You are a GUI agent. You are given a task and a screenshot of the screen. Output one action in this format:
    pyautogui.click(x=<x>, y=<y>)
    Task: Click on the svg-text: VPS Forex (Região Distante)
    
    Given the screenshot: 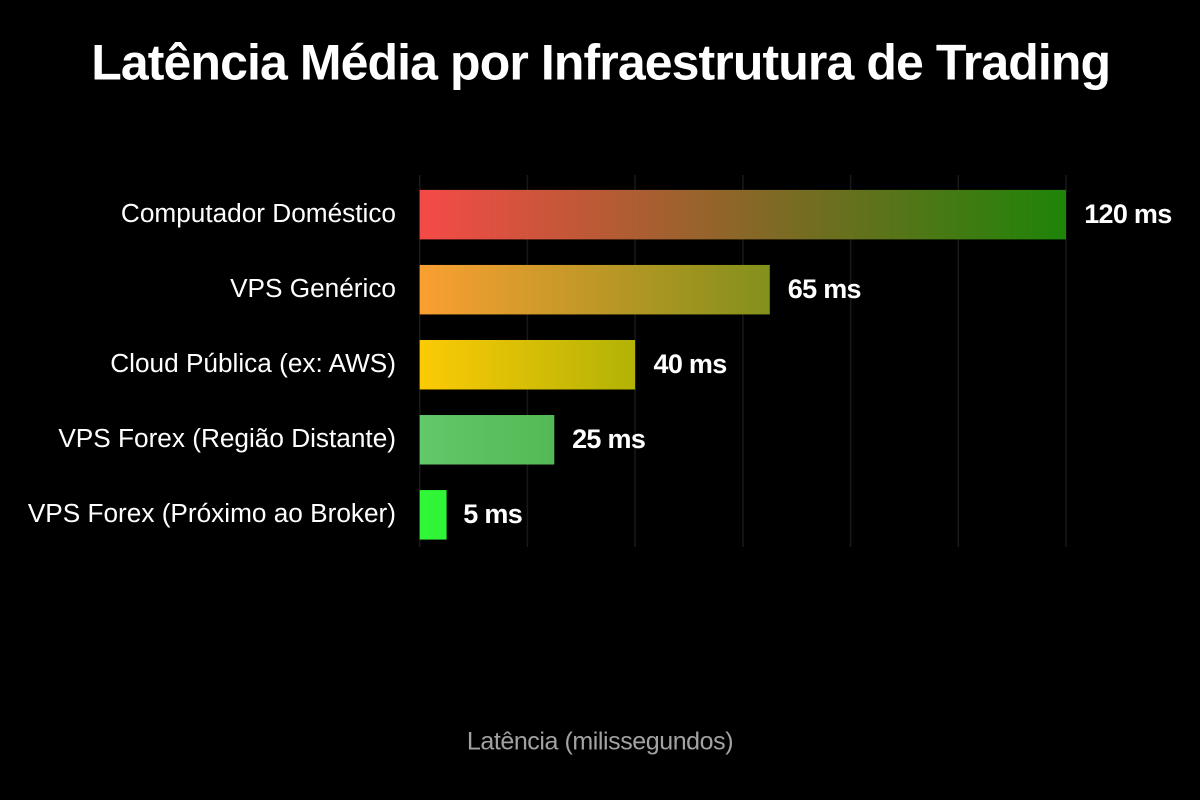 What is the action you would take?
    pyautogui.click(x=227, y=438)
    